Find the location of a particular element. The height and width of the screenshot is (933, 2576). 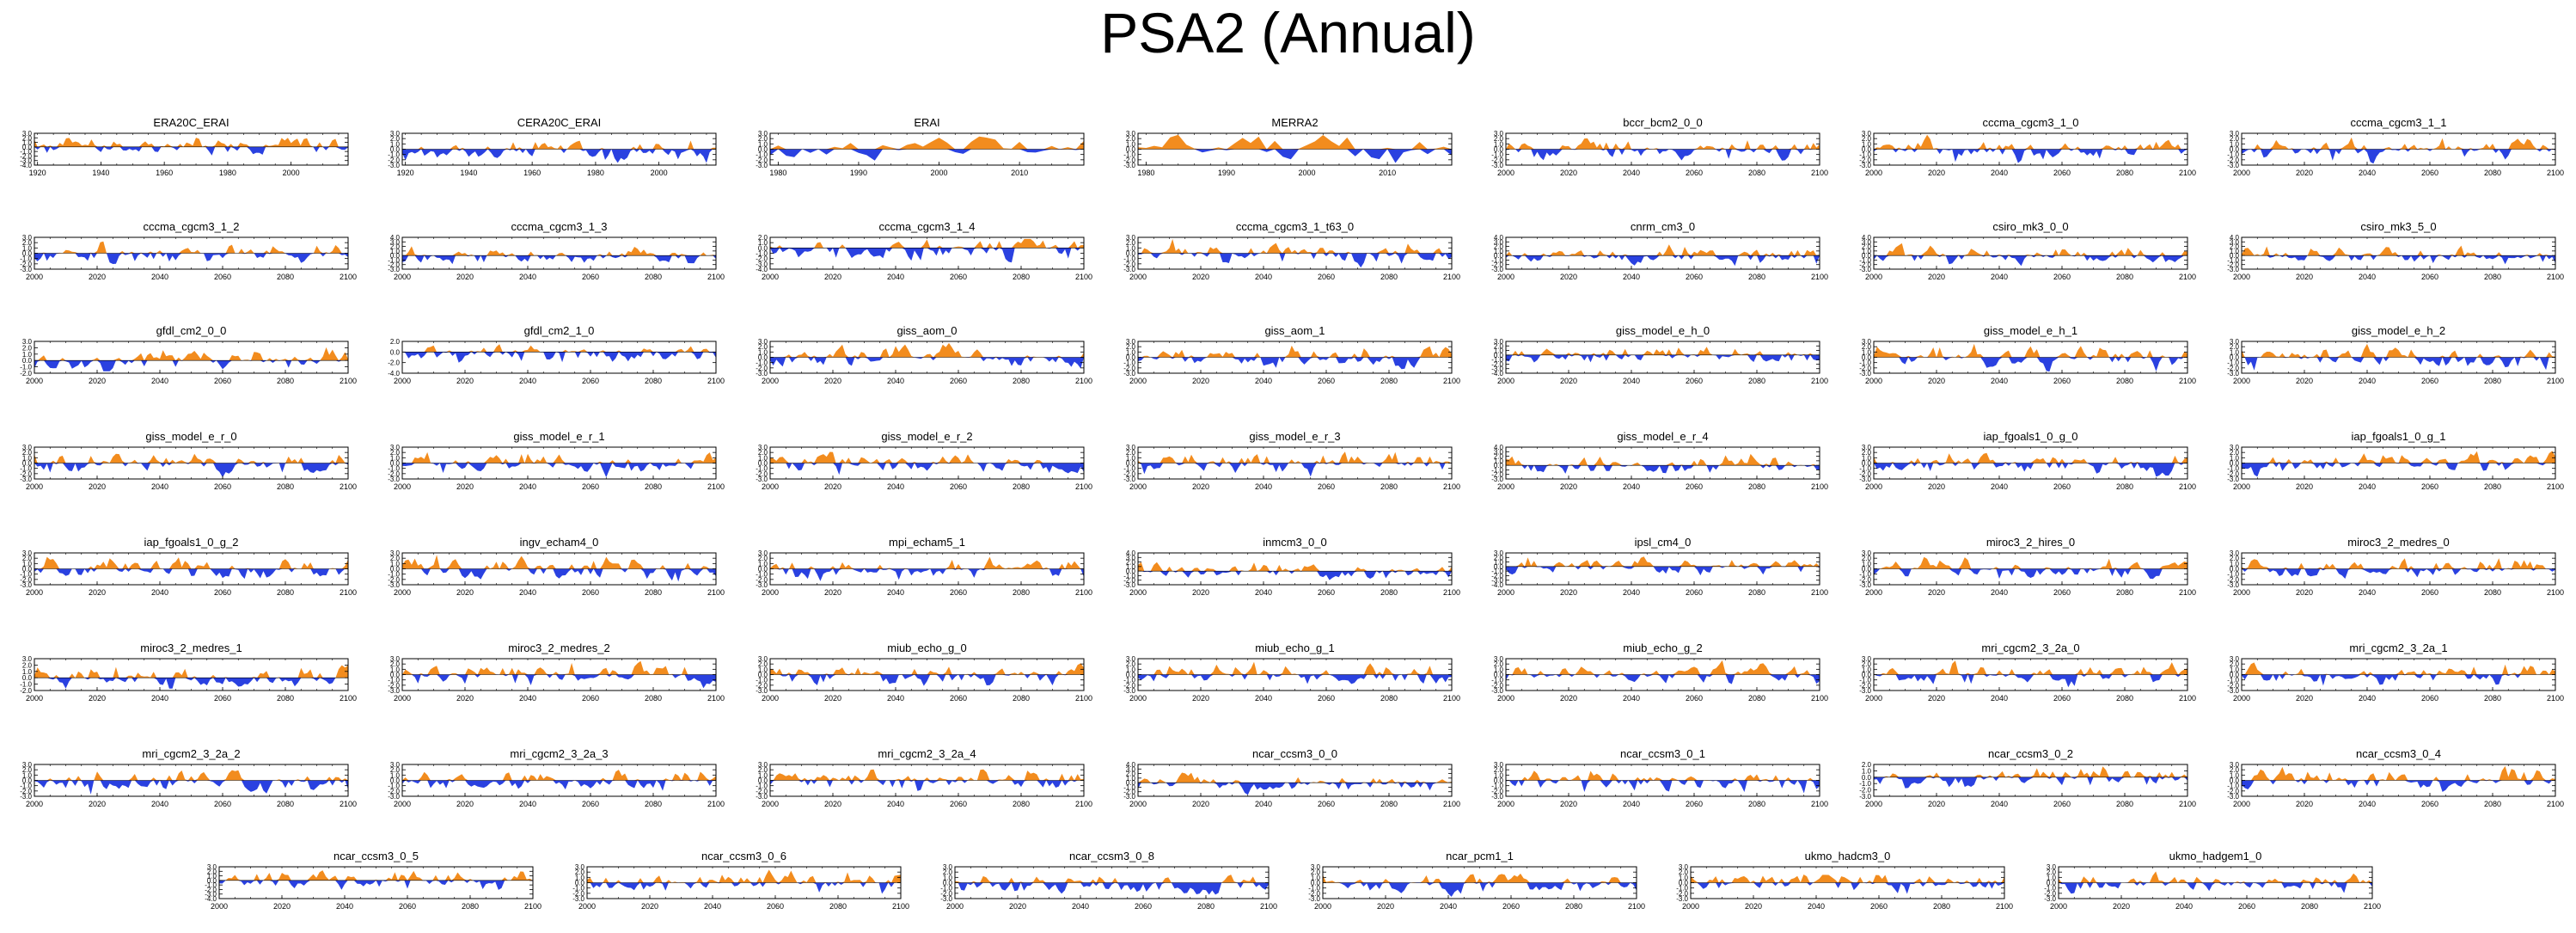

x-tick-label: 1960 is located at coordinates (164, 173).